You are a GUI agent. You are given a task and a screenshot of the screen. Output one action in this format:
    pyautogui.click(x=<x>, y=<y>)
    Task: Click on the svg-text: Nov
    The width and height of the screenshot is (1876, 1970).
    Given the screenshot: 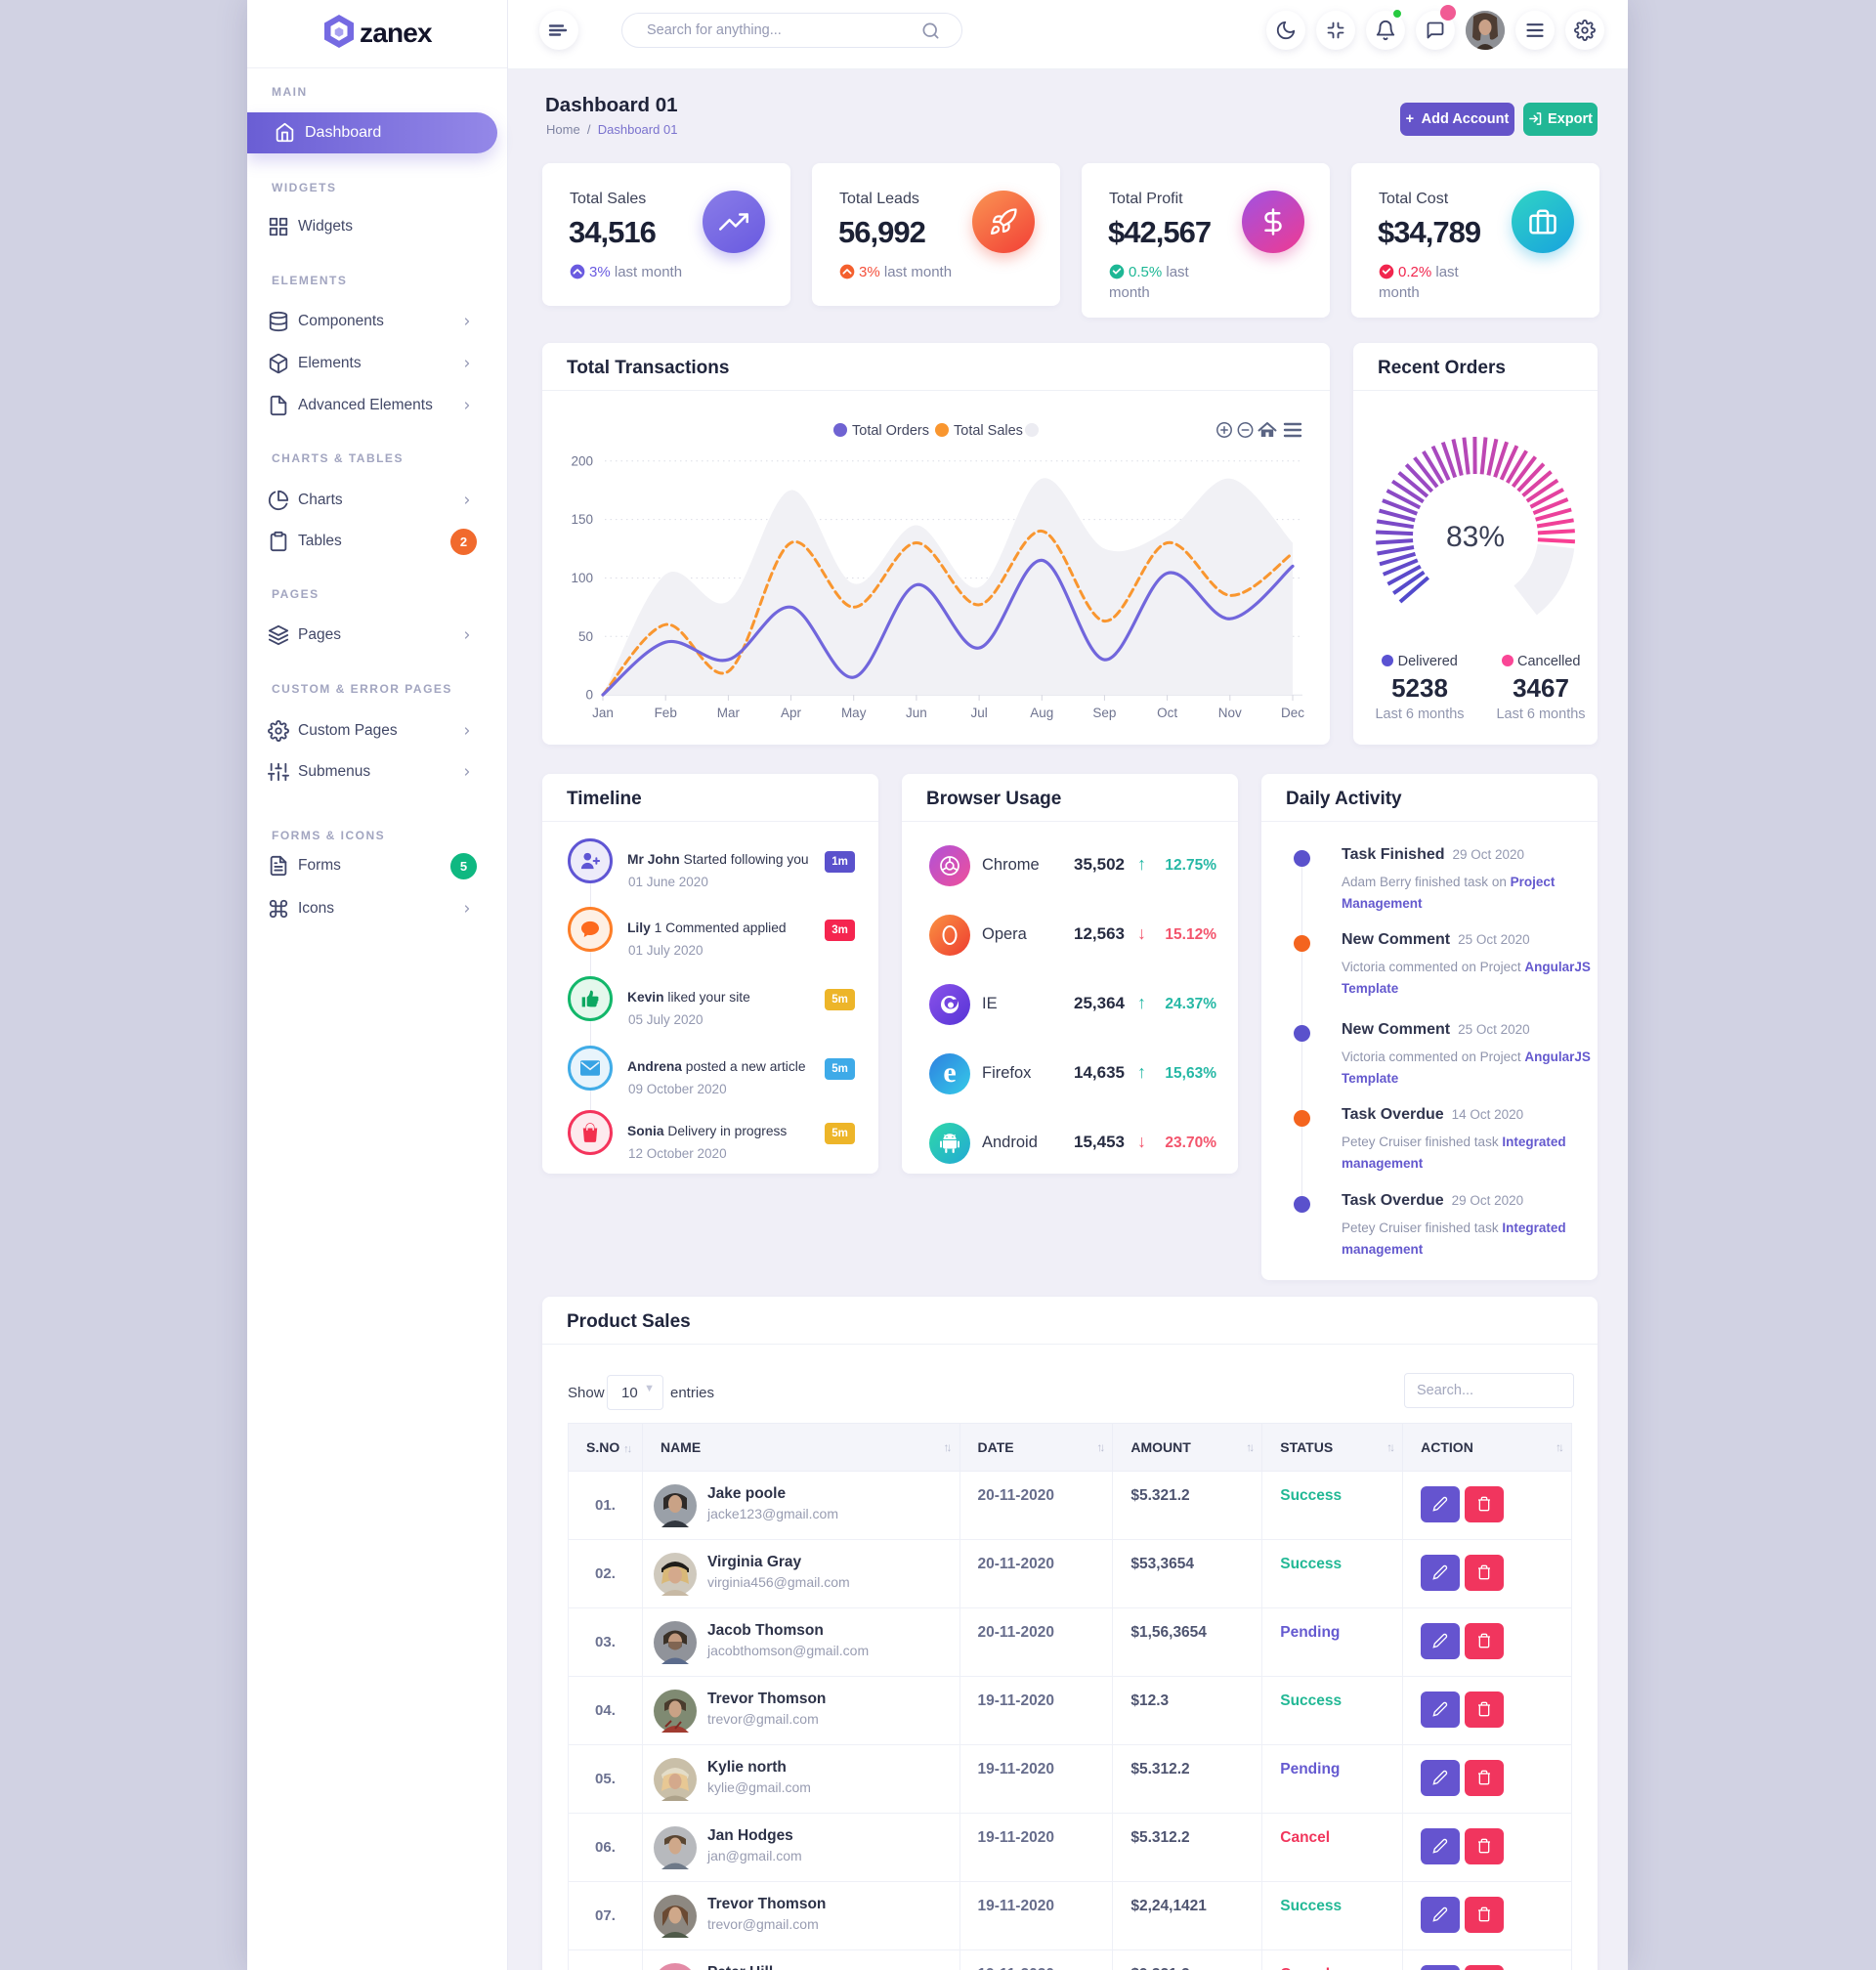 What is the action you would take?
    pyautogui.click(x=1230, y=713)
    